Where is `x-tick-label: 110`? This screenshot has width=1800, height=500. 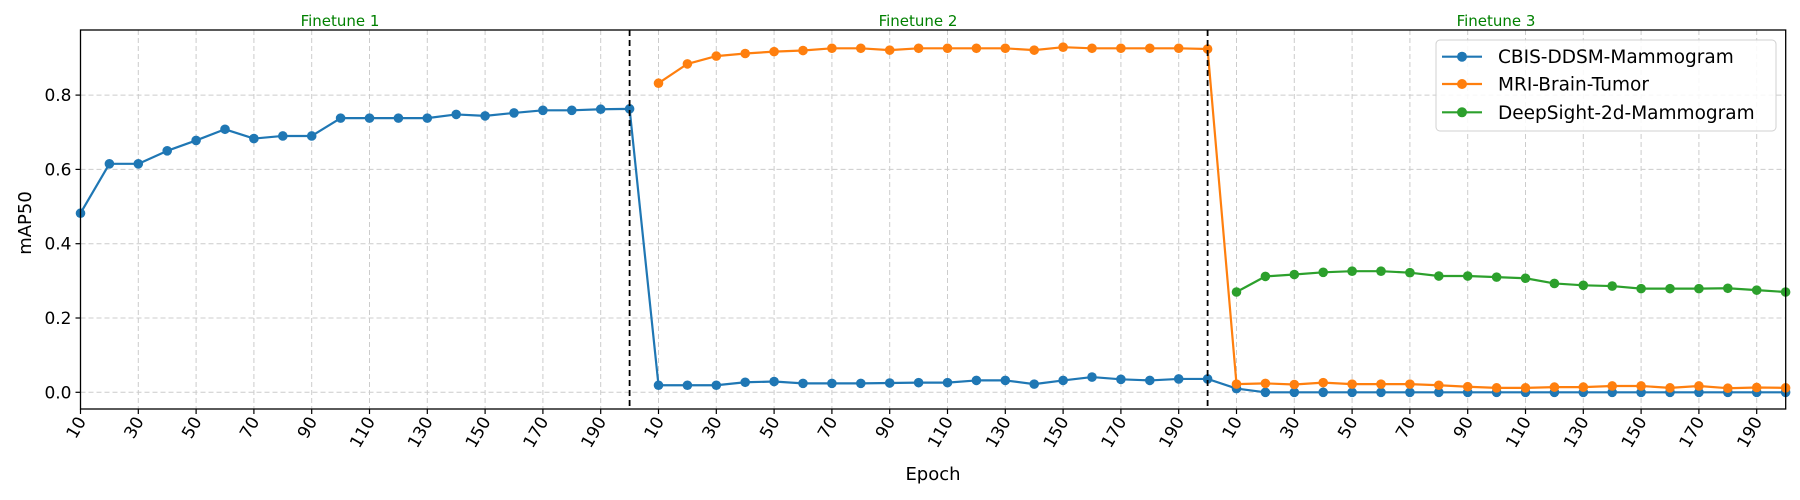 x-tick-label: 110 is located at coordinates (363, 433).